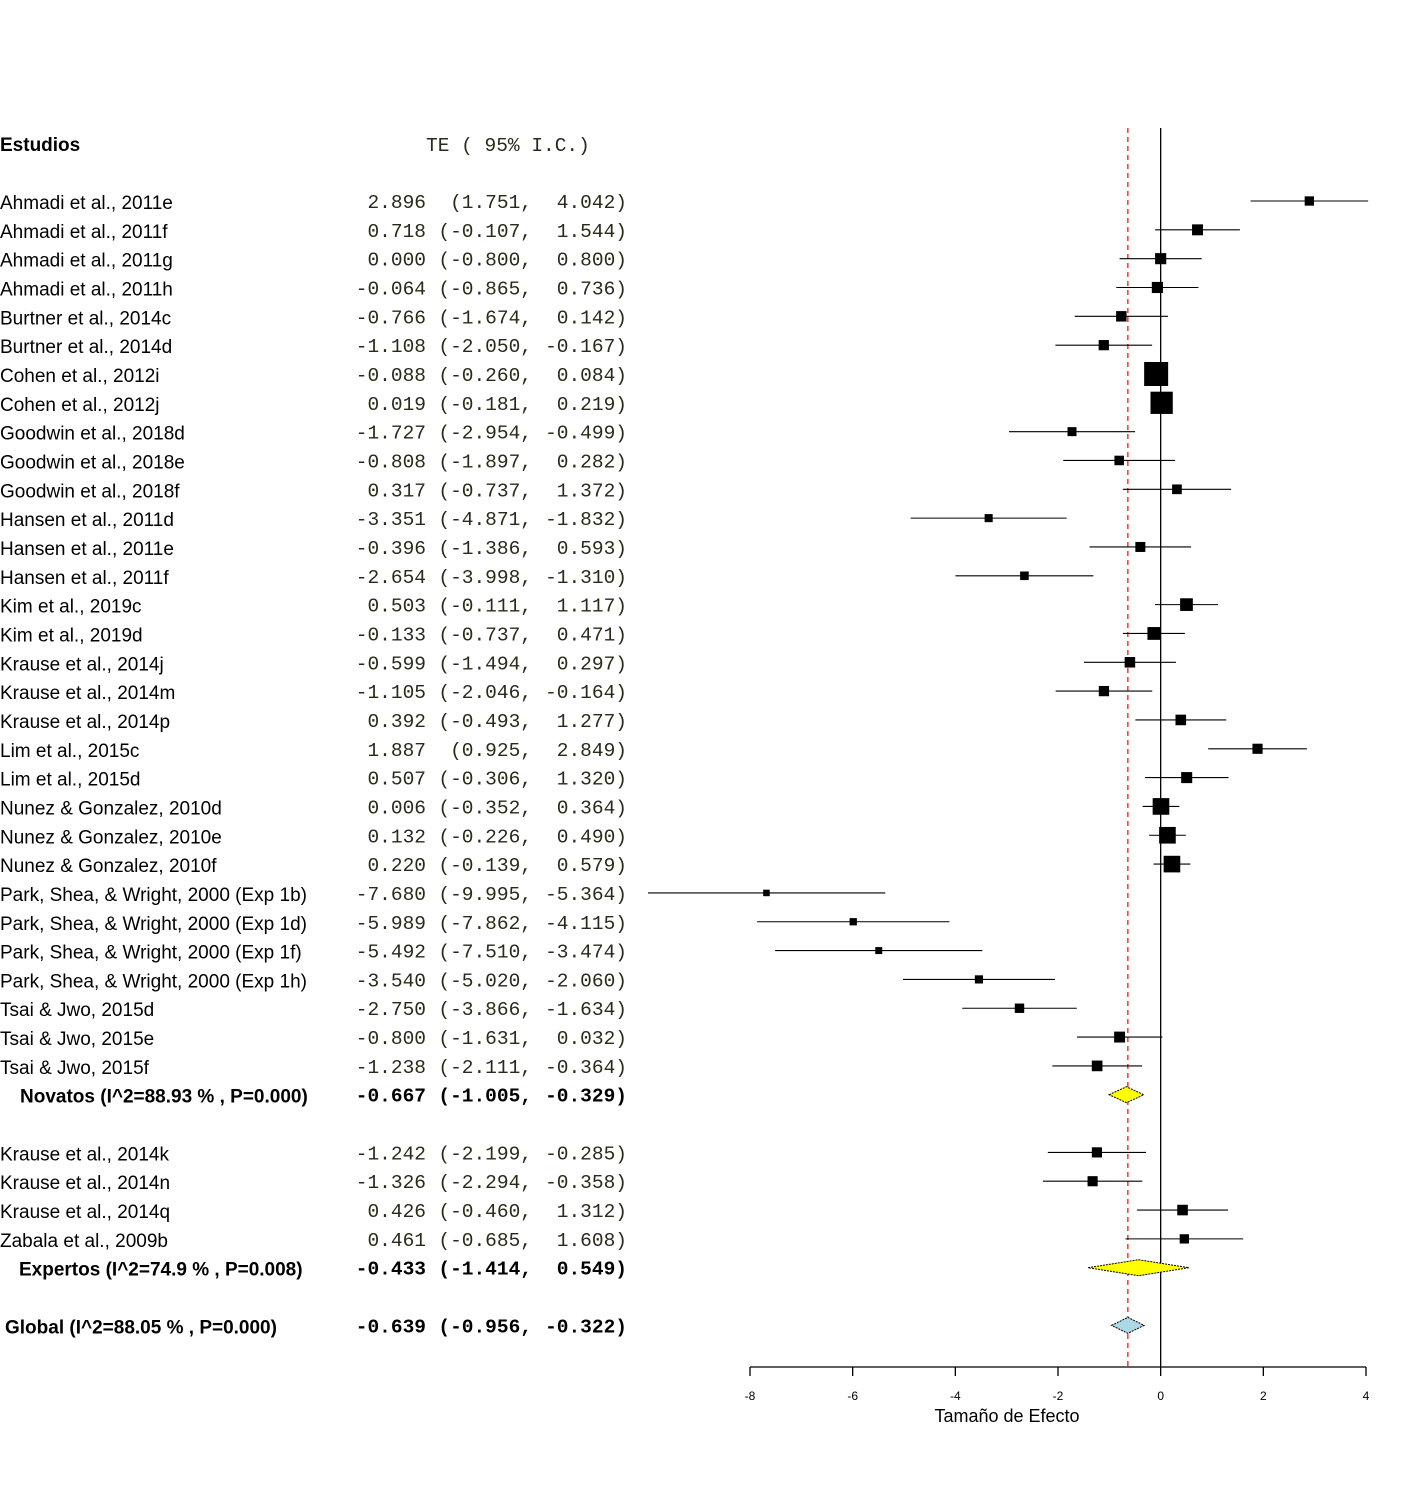  Describe the element at coordinates (391, 1154) in the screenshot. I see `effect-size-value: -1.242` at that location.